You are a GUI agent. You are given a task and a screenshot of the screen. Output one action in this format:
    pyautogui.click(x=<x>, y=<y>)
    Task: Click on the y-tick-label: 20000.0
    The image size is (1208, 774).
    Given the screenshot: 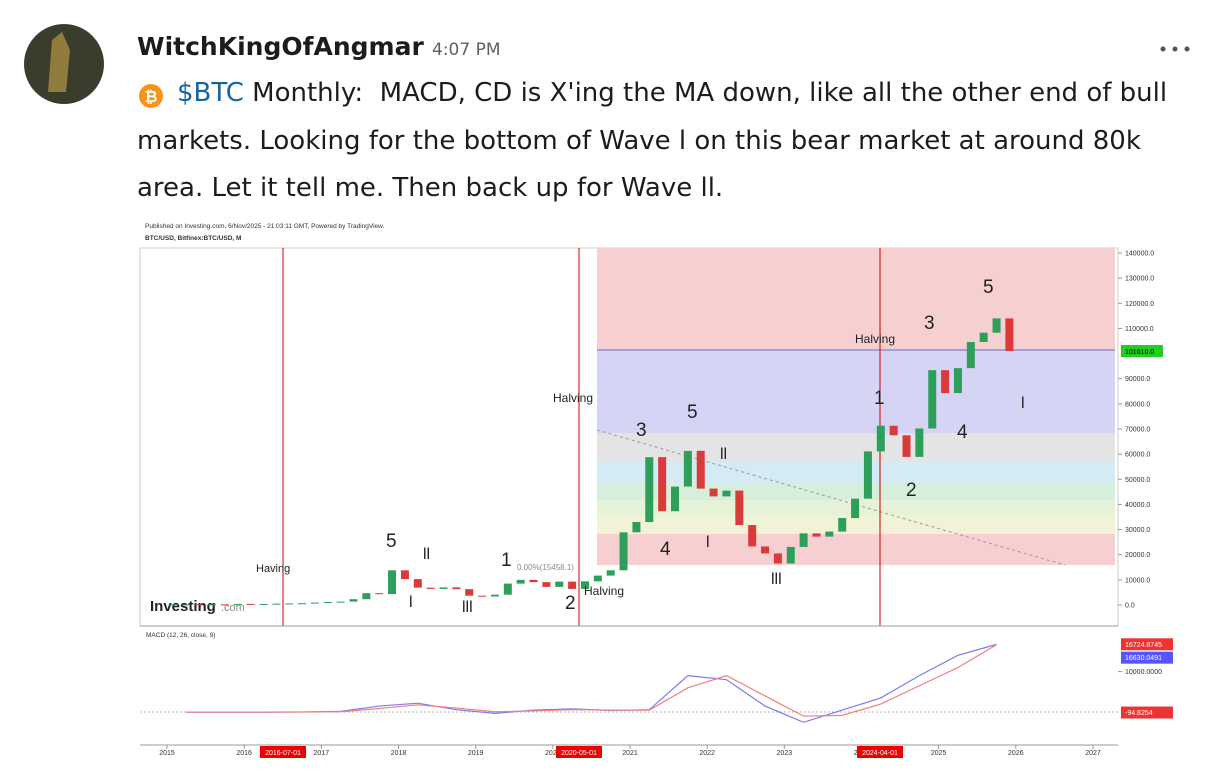 What is the action you would take?
    pyautogui.click(x=1137, y=555)
    